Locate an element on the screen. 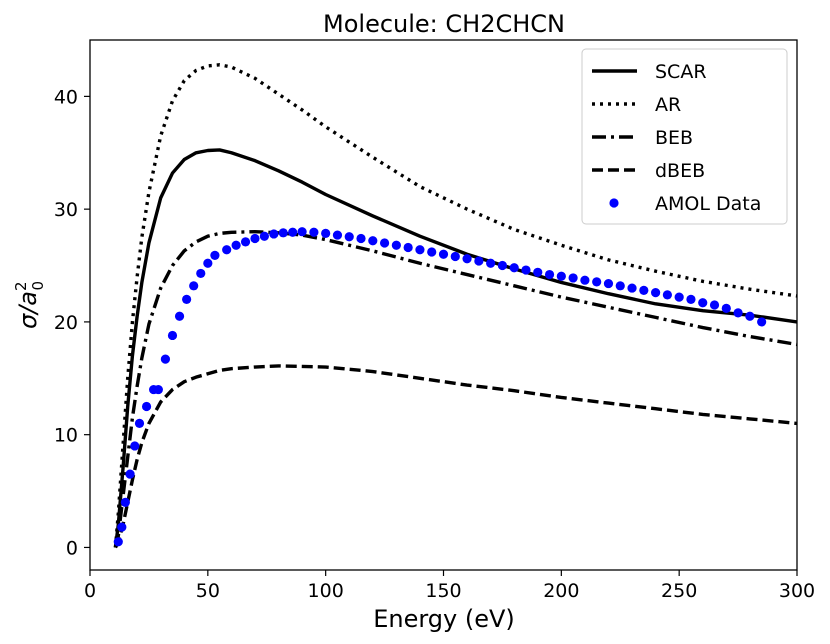 Image resolution: width=830 pixels, height=644 pixels. legend: SCAR AR BEB dBEB AMOL Data is located at coordinates (684, 136).